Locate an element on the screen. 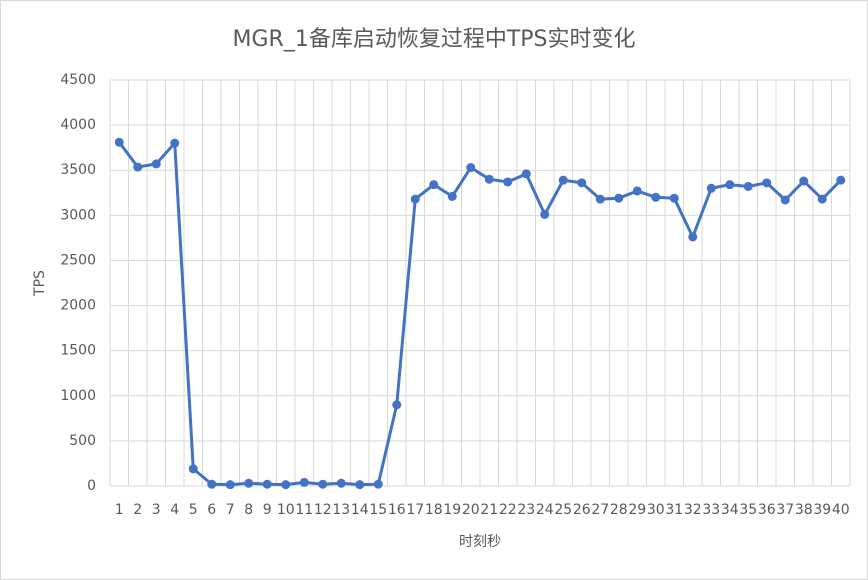  y-tick-label: 2500 is located at coordinates (78, 260).